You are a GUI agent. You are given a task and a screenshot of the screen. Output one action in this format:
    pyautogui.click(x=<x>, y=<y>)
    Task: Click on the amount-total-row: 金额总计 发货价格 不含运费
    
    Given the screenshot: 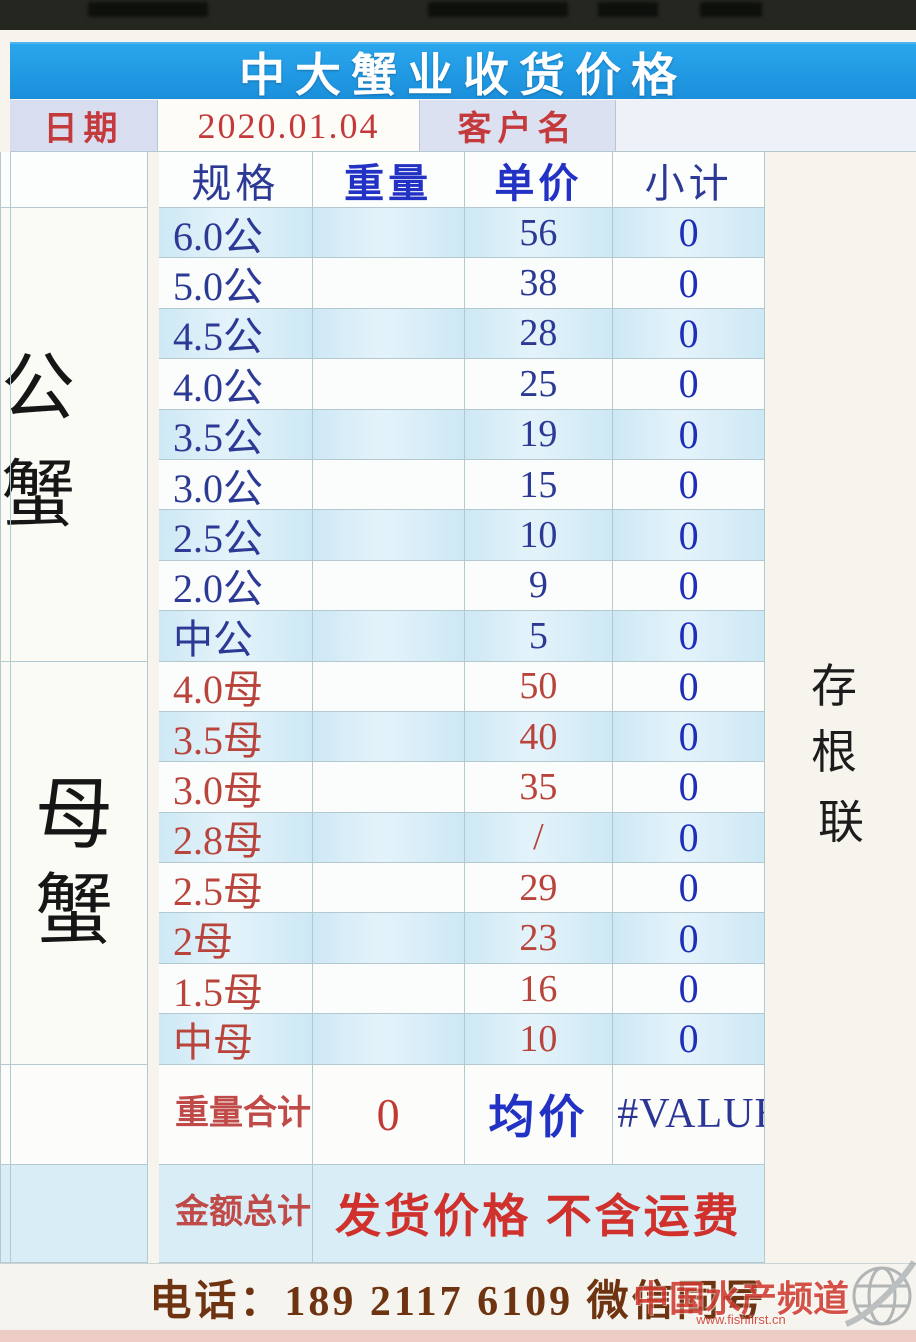 What is the action you would take?
    pyautogui.click(x=462, y=1213)
    